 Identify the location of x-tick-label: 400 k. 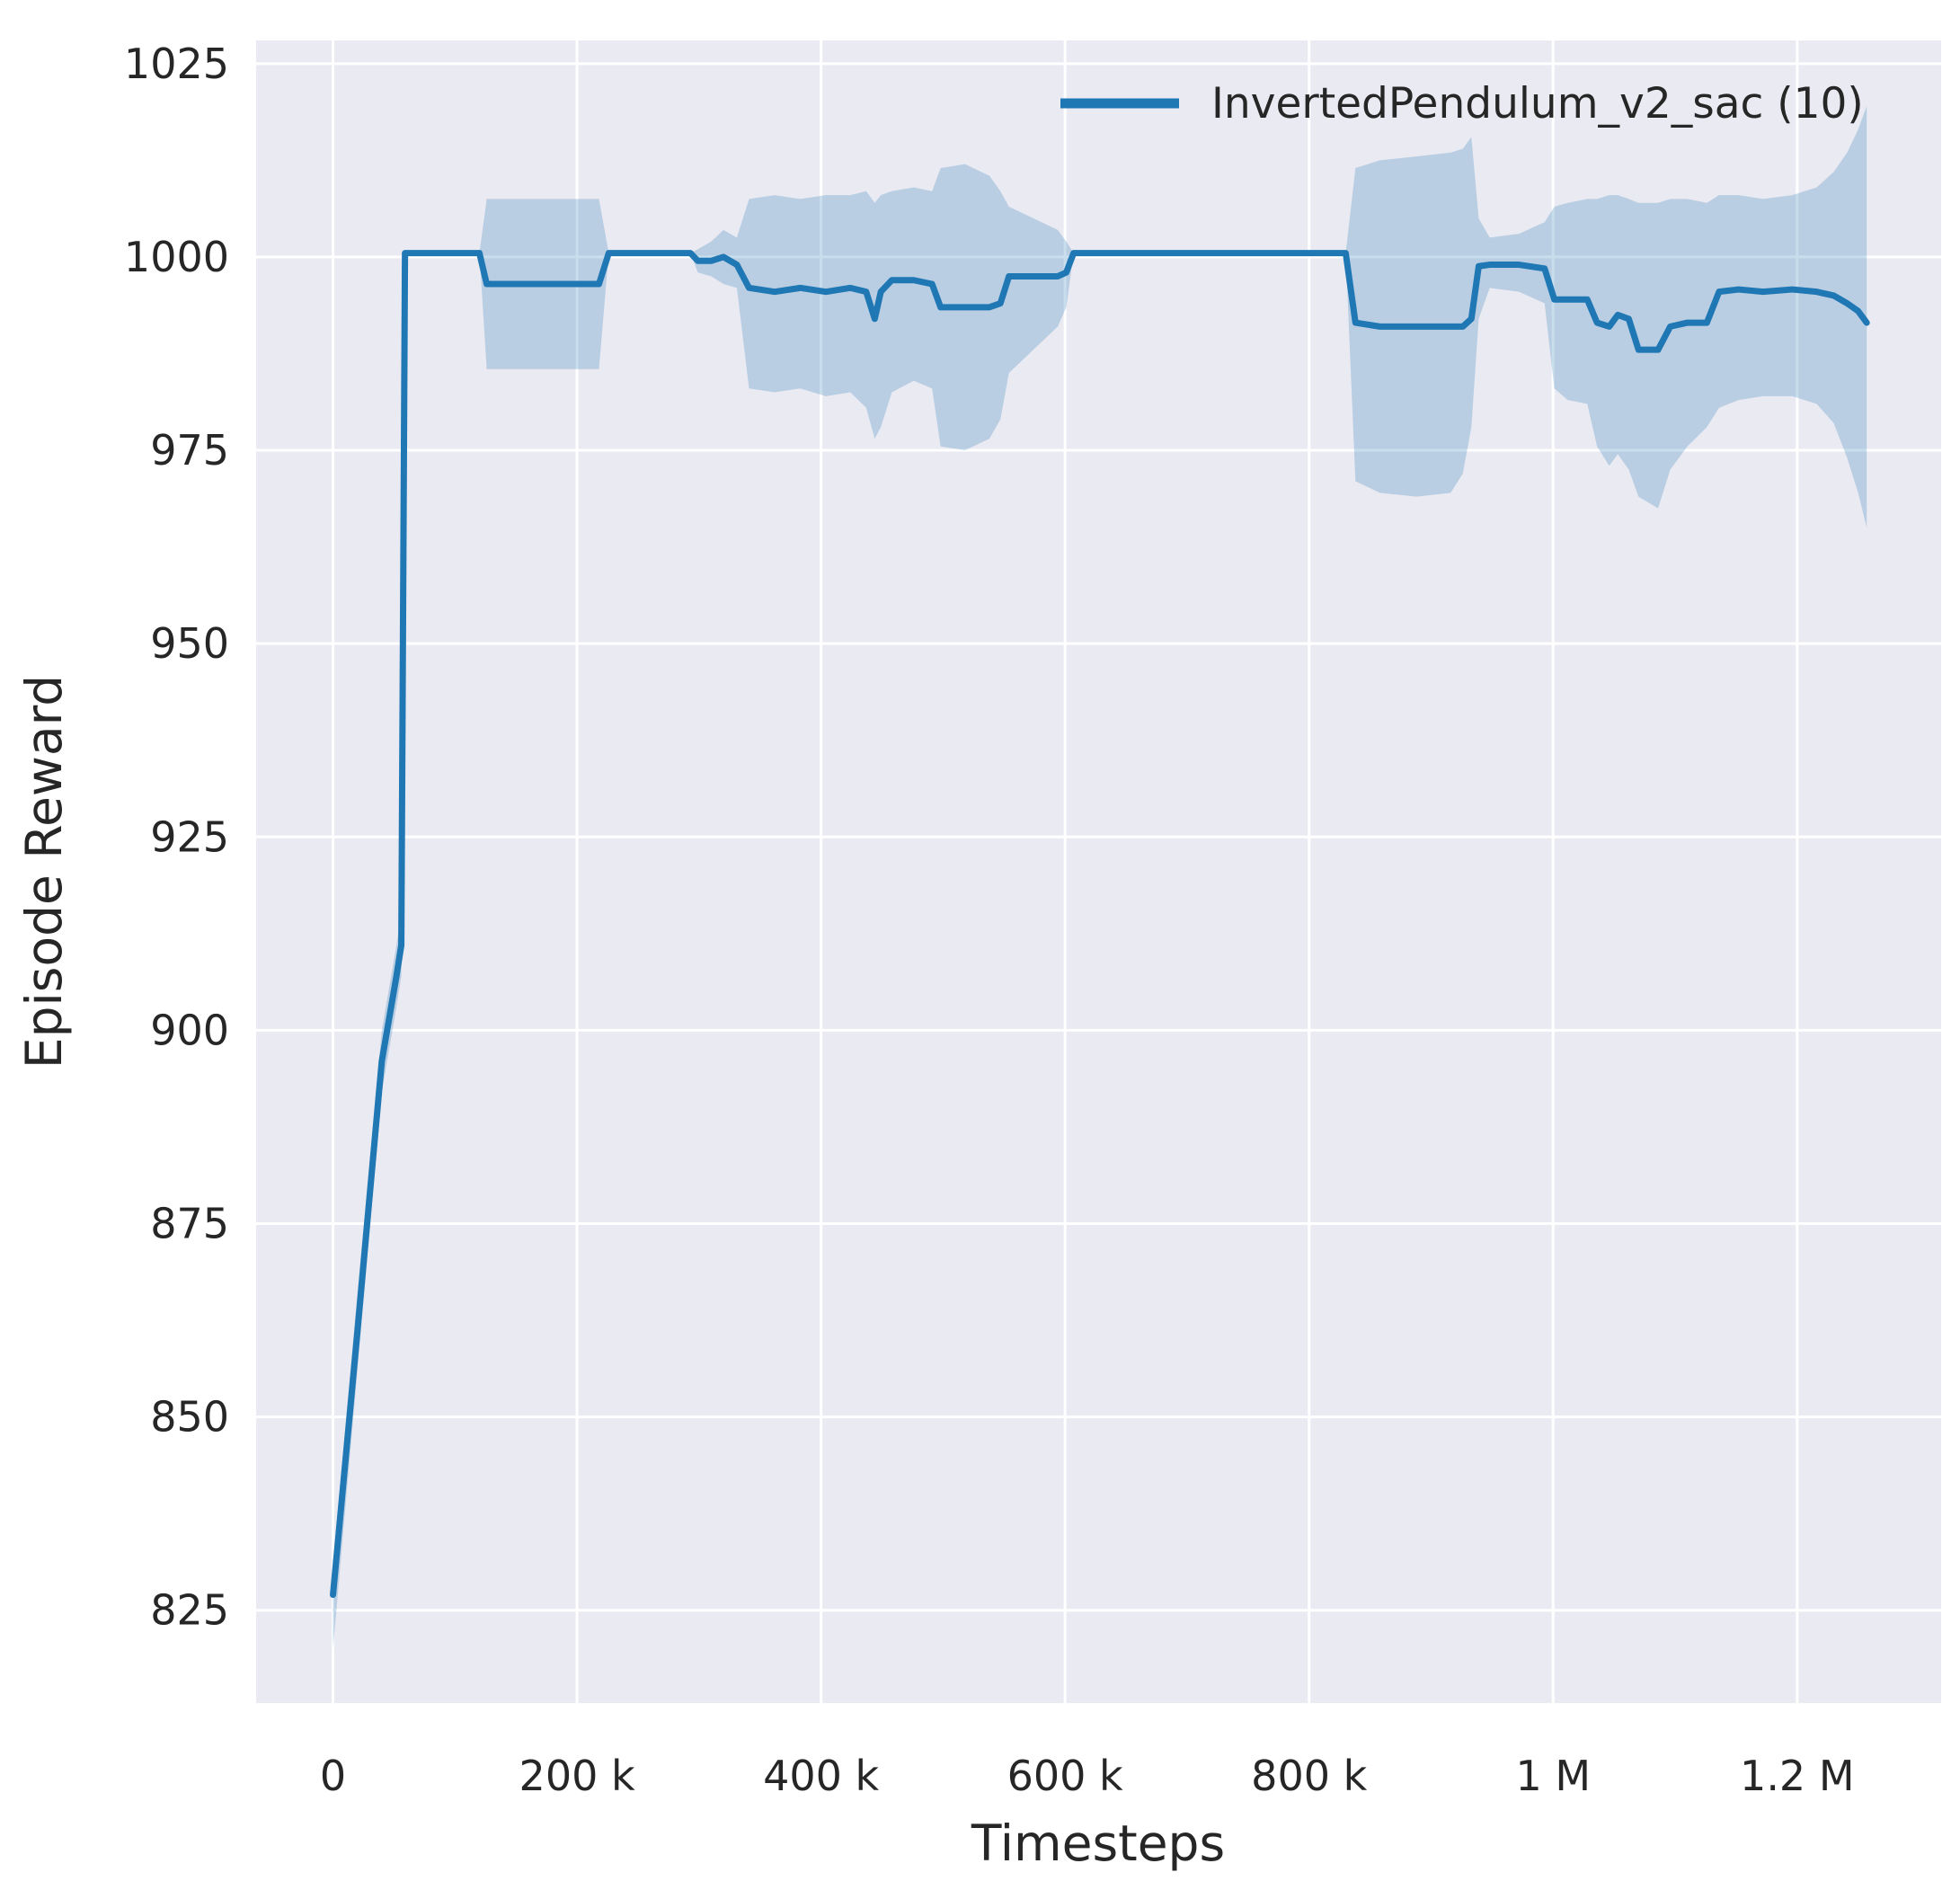
(821, 1776).